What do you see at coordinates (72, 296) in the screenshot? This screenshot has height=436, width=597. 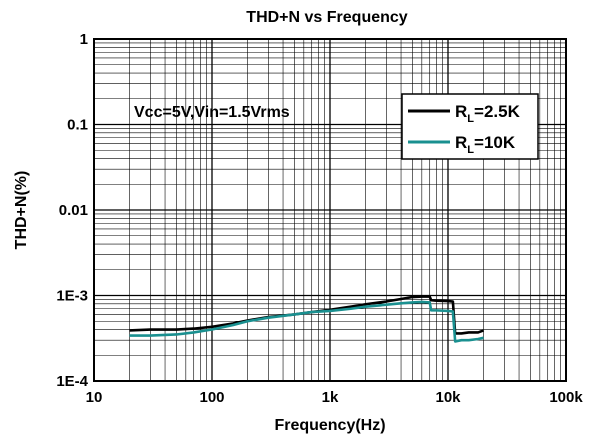 I see `y-tick-label: 1E-3` at bounding box center [72, 296].